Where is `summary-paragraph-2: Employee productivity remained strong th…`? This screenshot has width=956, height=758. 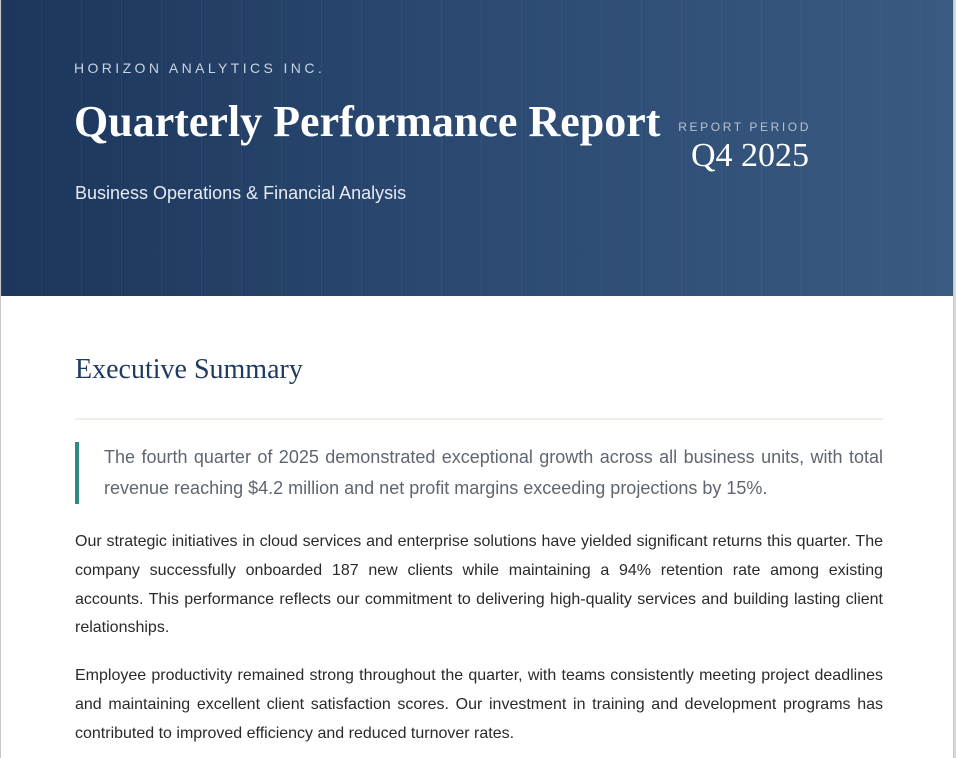
summary-paragraph-2: Employee productivity remained strong th… is located at coordinates (479, 704).